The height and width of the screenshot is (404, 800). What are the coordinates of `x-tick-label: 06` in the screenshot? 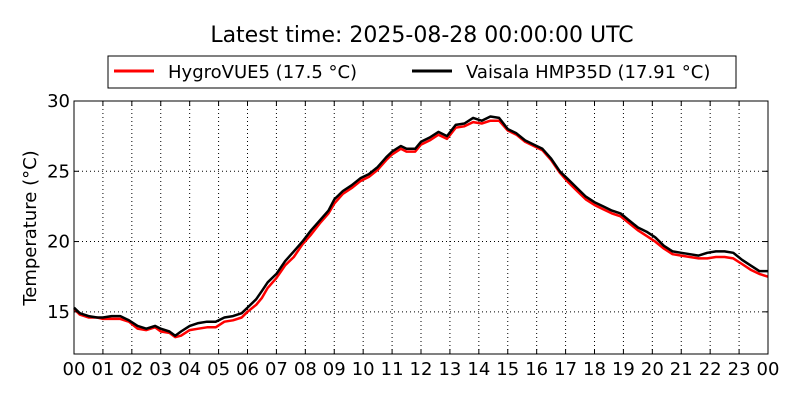 It's located at (247, 369).